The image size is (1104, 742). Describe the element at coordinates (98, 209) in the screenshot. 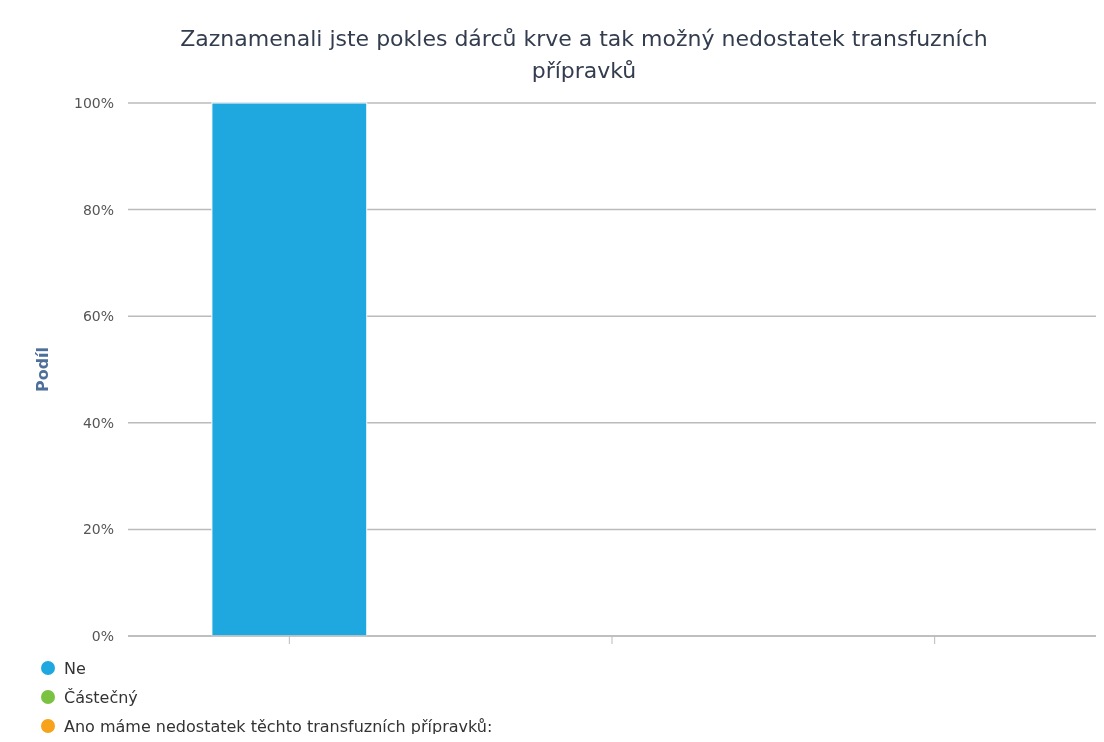

I see `y-tick-label: 80%` at that location.